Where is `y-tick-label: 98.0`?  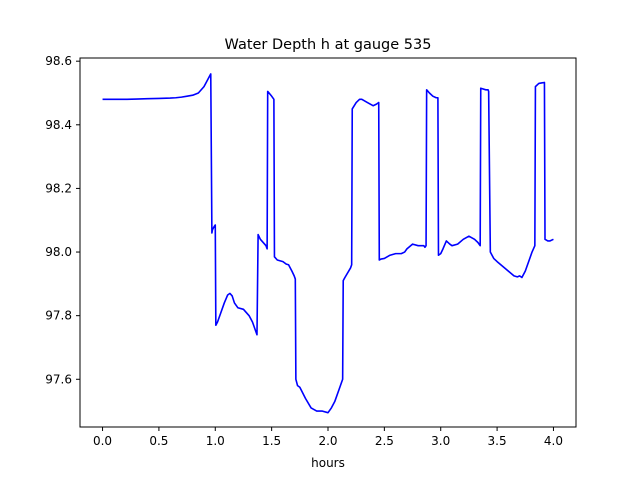
y-tick-label: 98.0 is located at coordinates (58, 252).